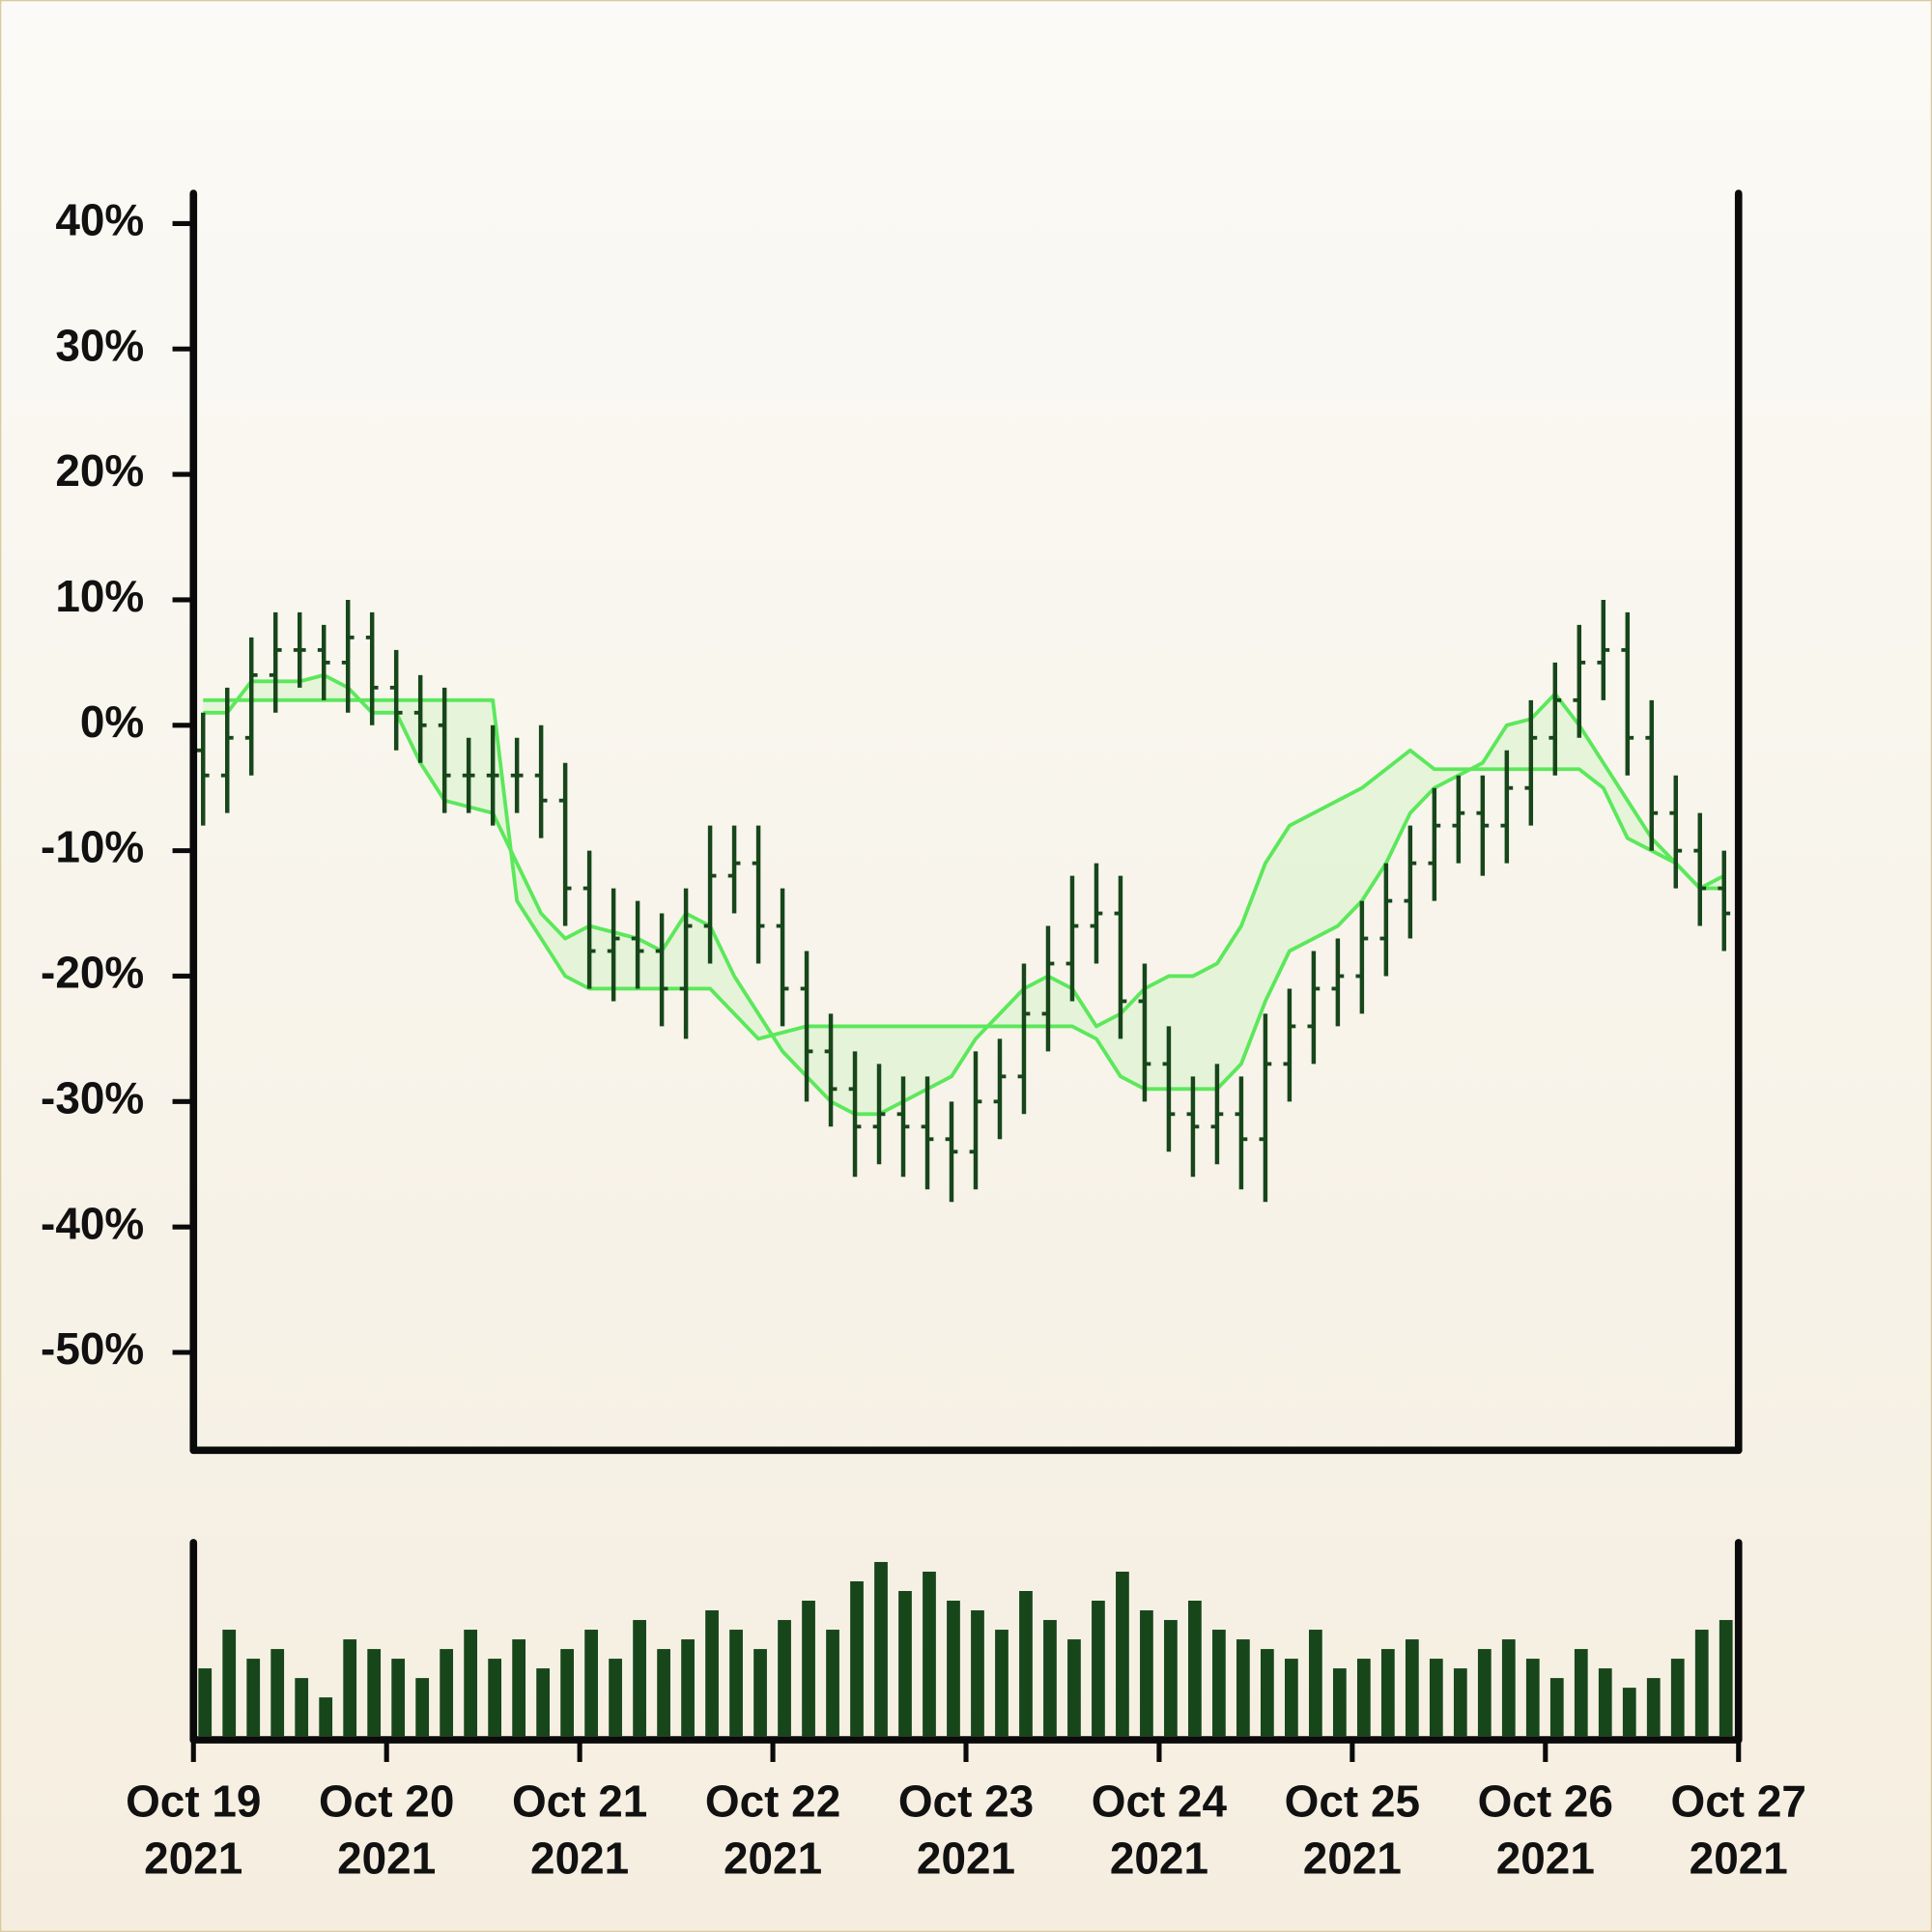 This screenshot has height=1932, width=1932. What do you see at coordinates (92, 1223) in the screenshot?
I see `y-tick-label: -40%` at bounding box center [92, 1223].